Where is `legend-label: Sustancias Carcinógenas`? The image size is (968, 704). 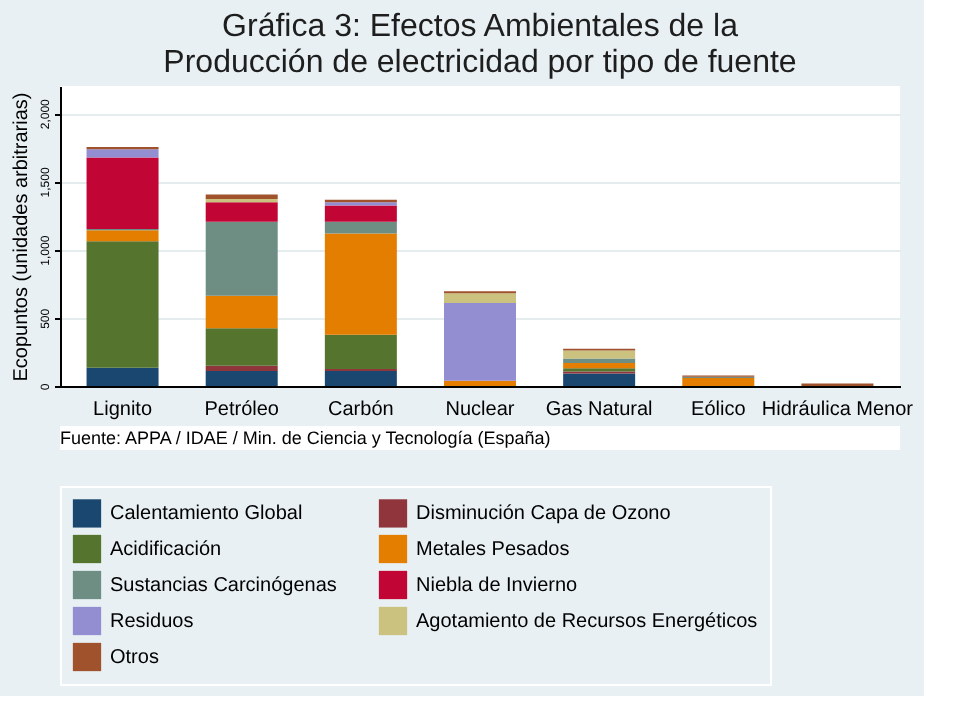 legend-label: Sustancias Carcinógenas is located at coordinates (223, 586).